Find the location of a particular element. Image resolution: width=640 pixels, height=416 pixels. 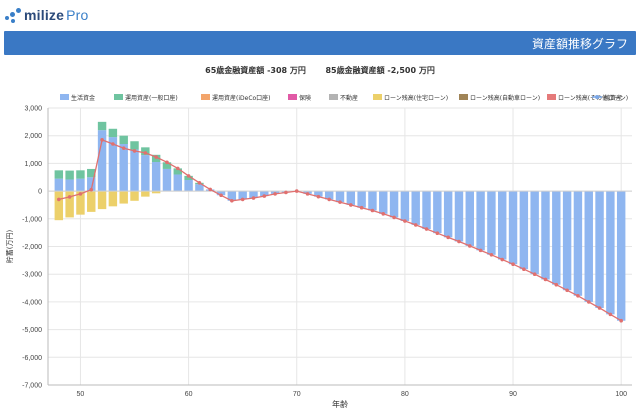

y-tick-label: -3,000 is located at coordinates (32, 275).